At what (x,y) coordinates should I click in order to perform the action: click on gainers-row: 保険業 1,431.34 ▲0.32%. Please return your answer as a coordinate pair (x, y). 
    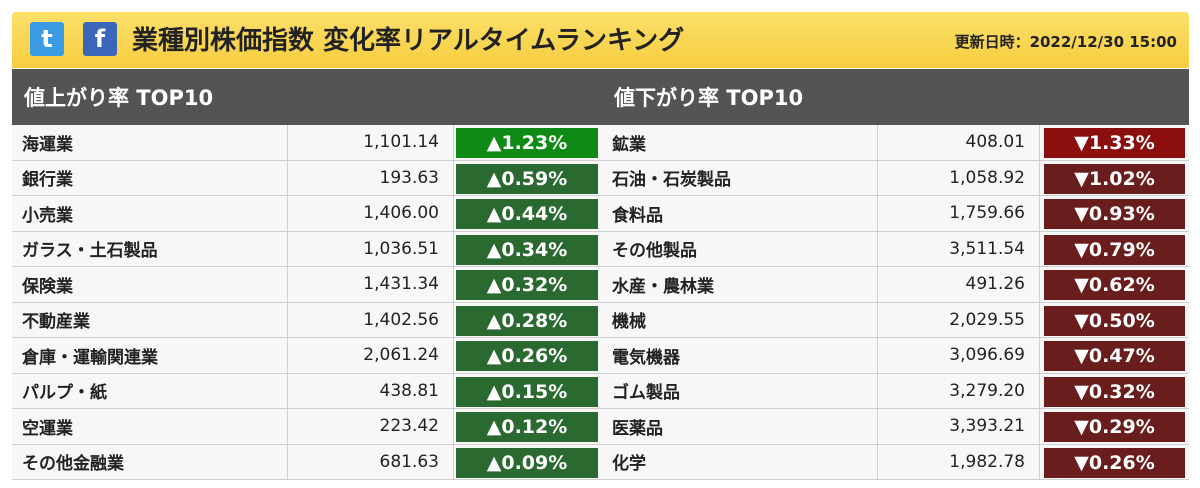
    Looking at the image, I should click on (307, 285).